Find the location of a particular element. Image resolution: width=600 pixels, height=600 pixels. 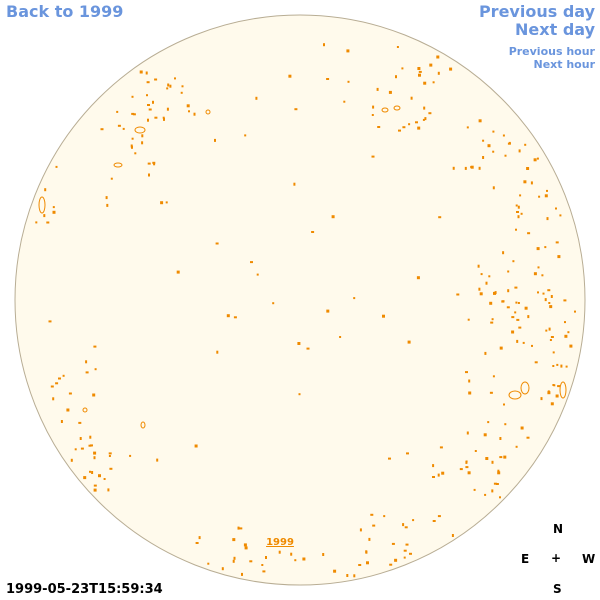

next-day-link: Next day is located at coordinates (555, 29).